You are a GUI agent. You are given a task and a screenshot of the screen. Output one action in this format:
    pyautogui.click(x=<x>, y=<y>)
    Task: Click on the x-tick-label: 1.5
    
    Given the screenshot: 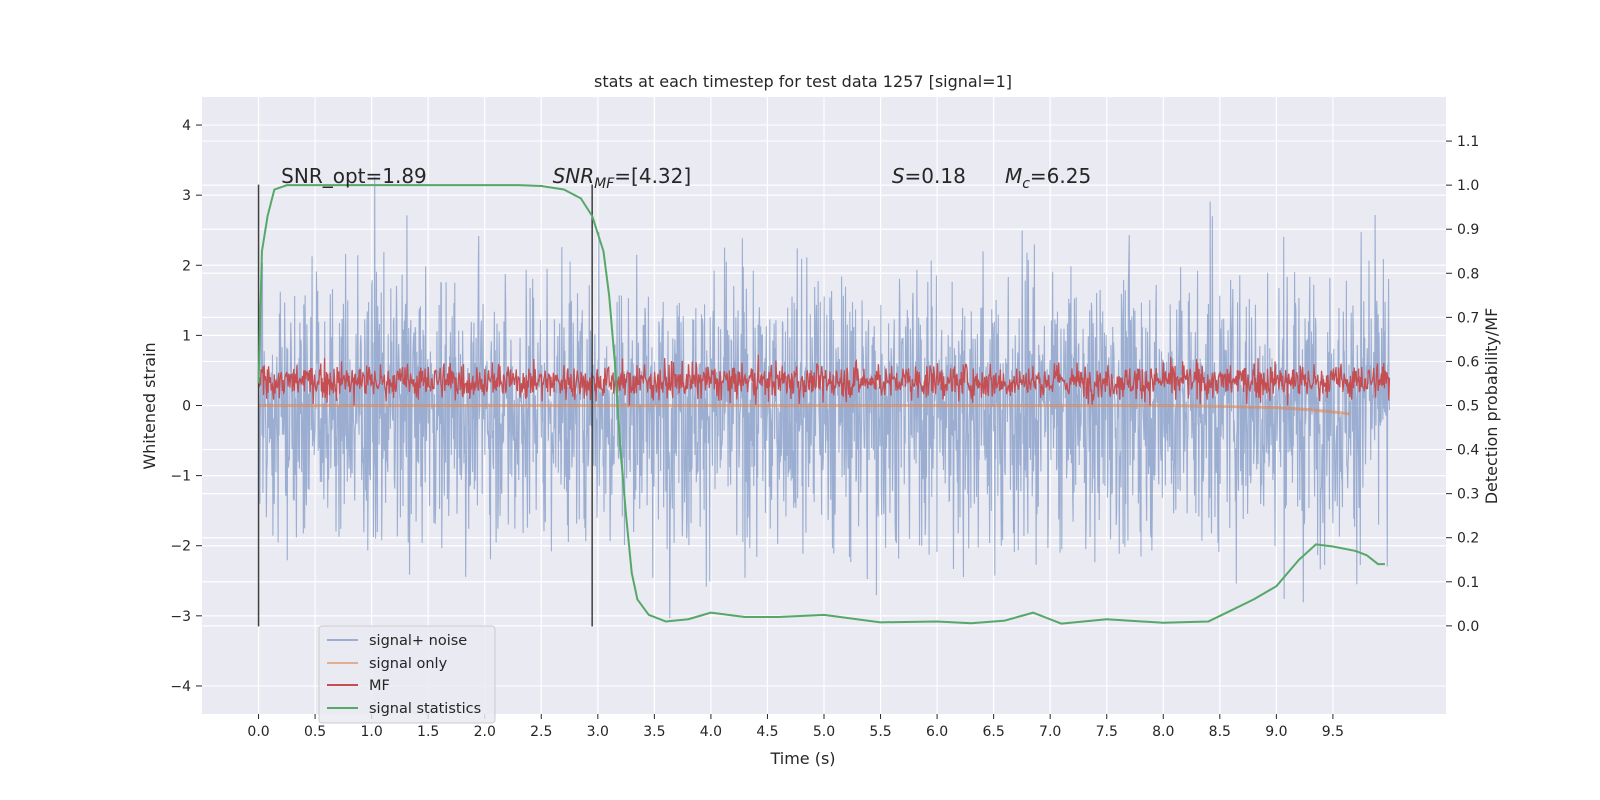 What is the action you would take?
    pyautogui.click(x=428, y=732)
    